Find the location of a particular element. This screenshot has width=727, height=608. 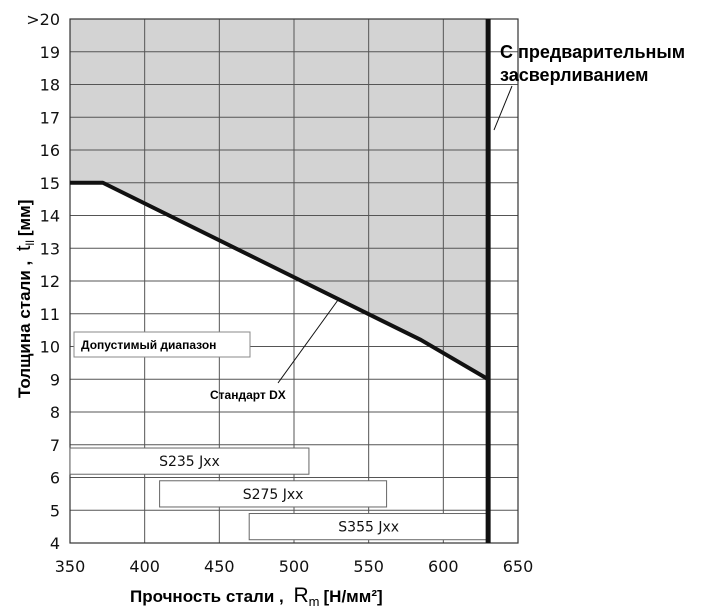

y-tick-label: 19 is located at coordinates (50, 52).